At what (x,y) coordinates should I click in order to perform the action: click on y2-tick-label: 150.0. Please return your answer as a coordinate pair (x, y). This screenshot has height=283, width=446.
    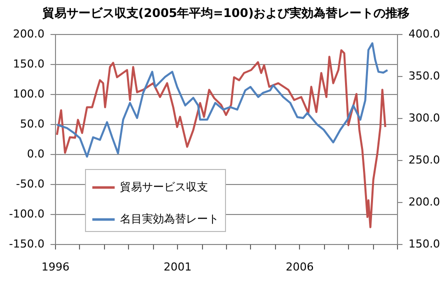
    Looking at the image, I should click on (424, 244).